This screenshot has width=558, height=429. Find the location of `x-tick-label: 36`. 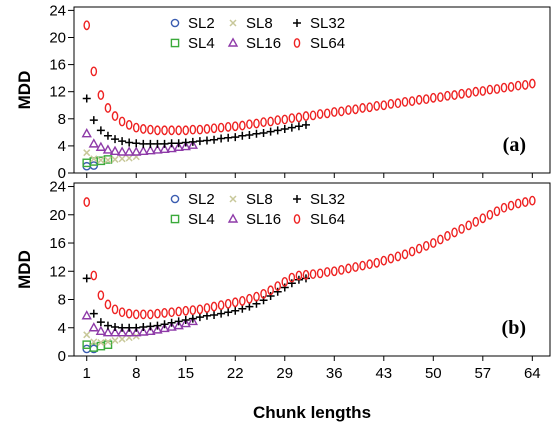

x-tick-label: 36 is located at coordinates (334, 373).